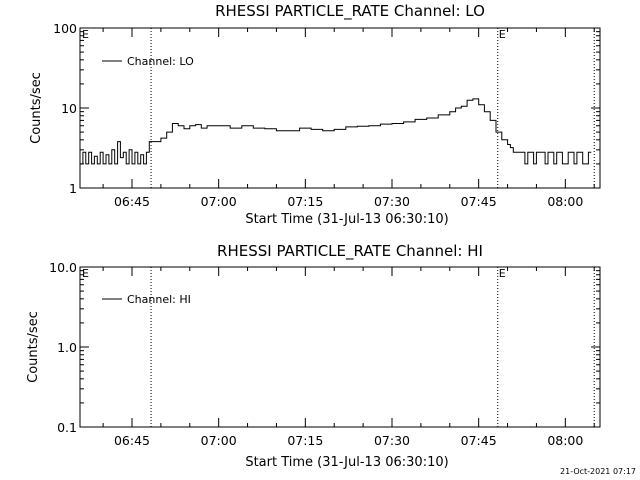 Image resolution: width=640 pixels, height=480 pixels. I want to click on panel-lo-y-tick-label: 10, so click(69, 108).